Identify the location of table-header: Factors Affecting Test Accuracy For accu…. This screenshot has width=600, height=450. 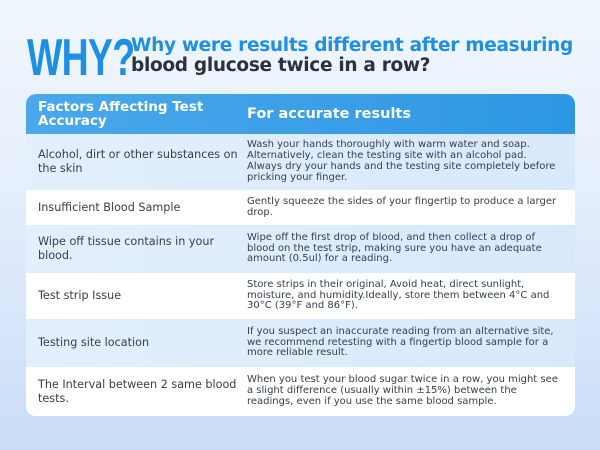
(300, 114).